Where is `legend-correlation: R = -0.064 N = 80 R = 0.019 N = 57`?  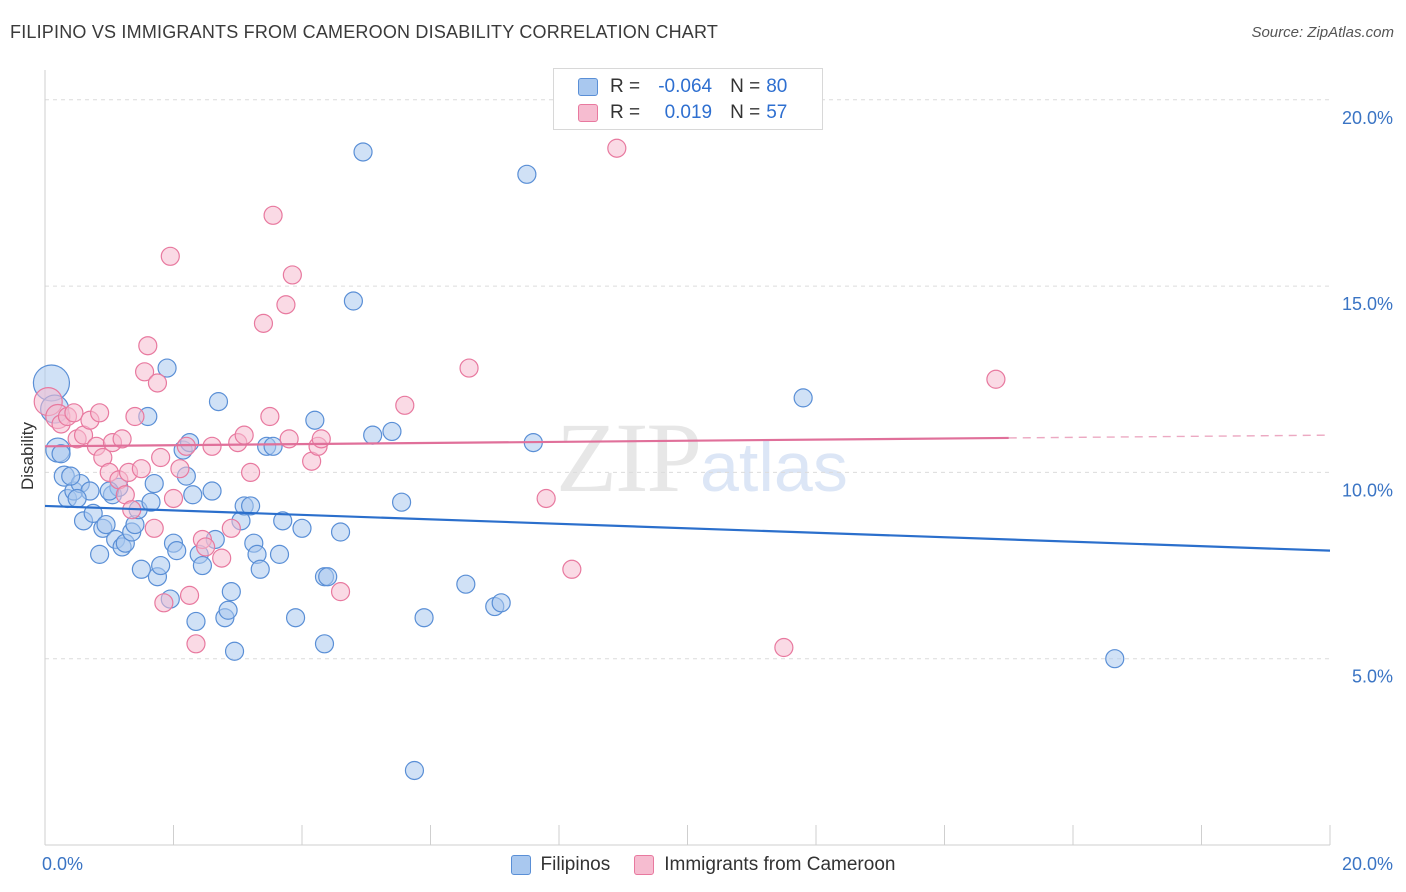
legend-correlation: R = -0.064 N = 80 R = 0.019 N = 57 is located at coordinates (688, 99).